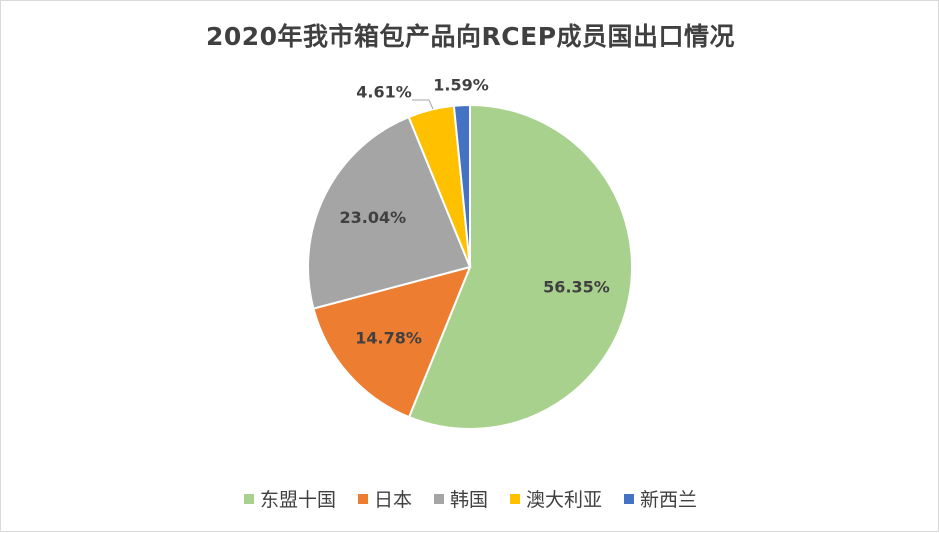  I want to click on data-label-korea: 23.04%, so click(372, 217).